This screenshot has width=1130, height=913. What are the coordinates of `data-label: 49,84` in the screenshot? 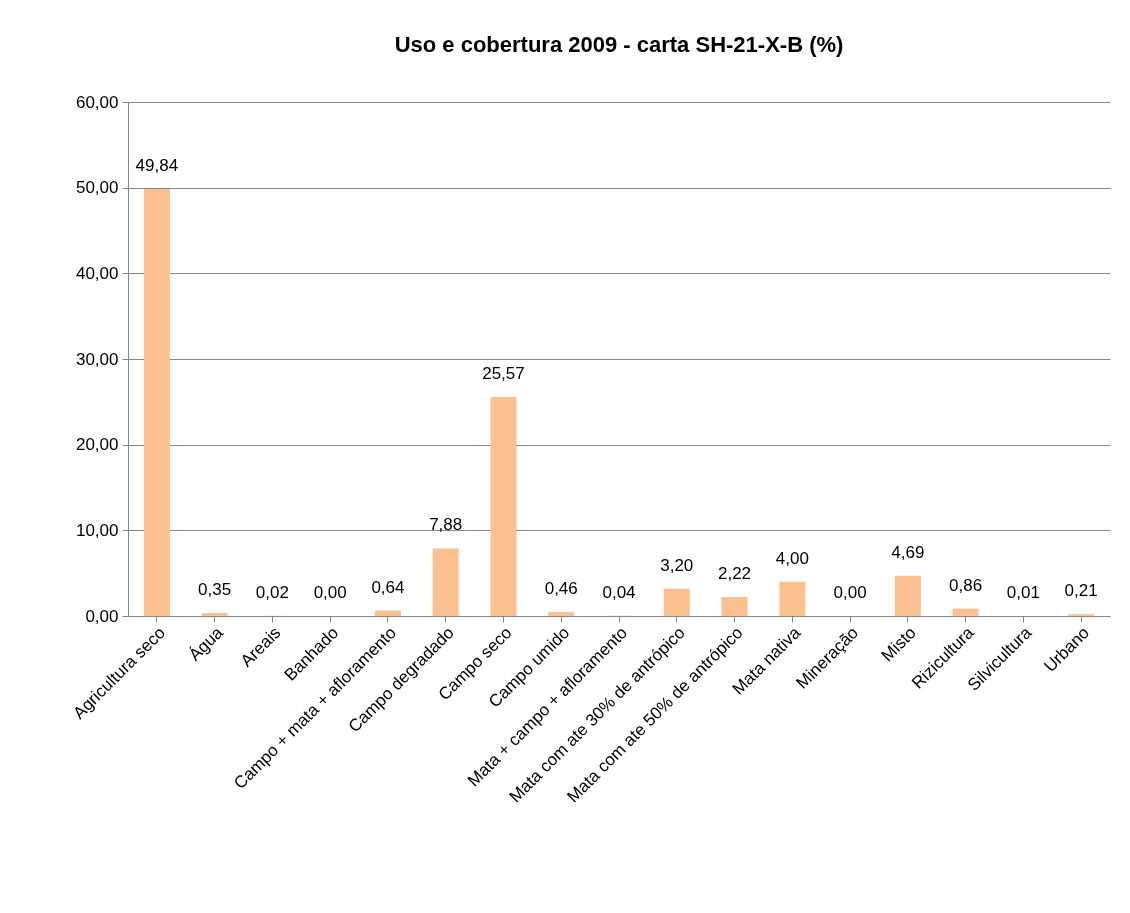 It's located at (157, 166).